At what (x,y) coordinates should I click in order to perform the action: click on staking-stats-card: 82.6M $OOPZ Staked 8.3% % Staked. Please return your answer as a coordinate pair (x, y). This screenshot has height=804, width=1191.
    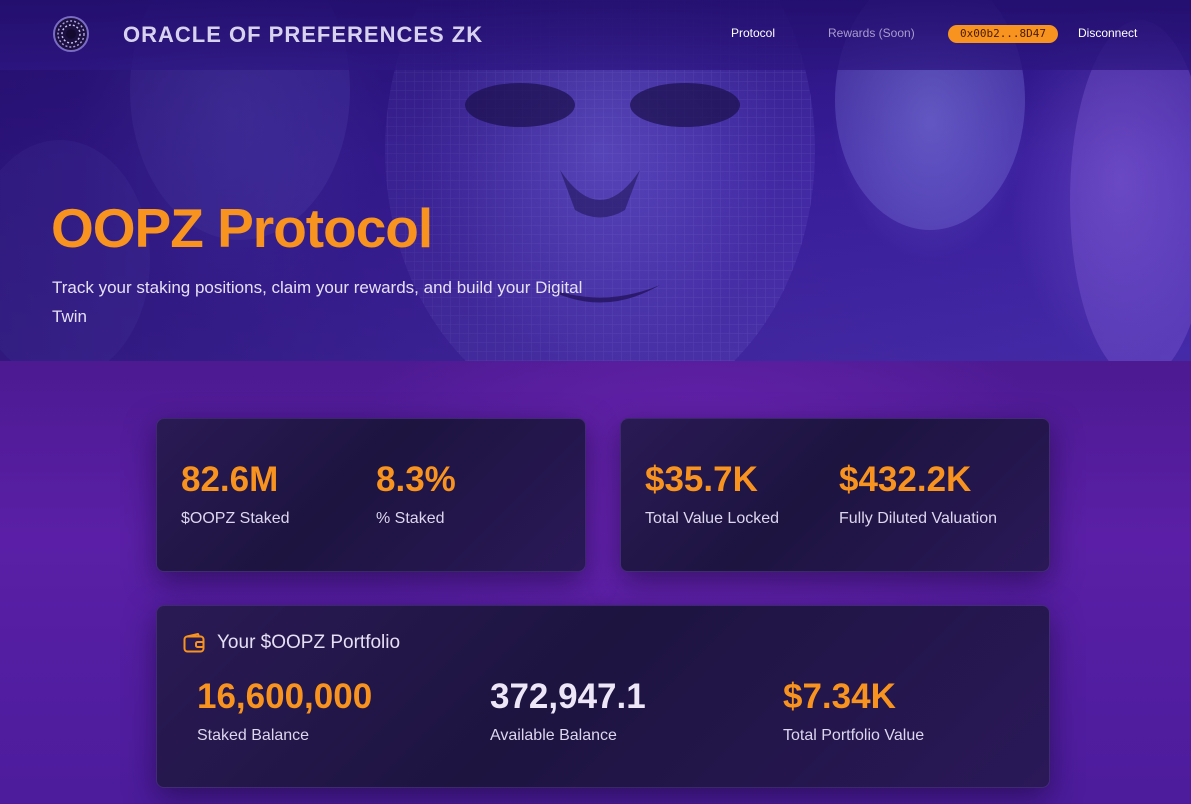
    Looking at the image, I should click on (371, 495).